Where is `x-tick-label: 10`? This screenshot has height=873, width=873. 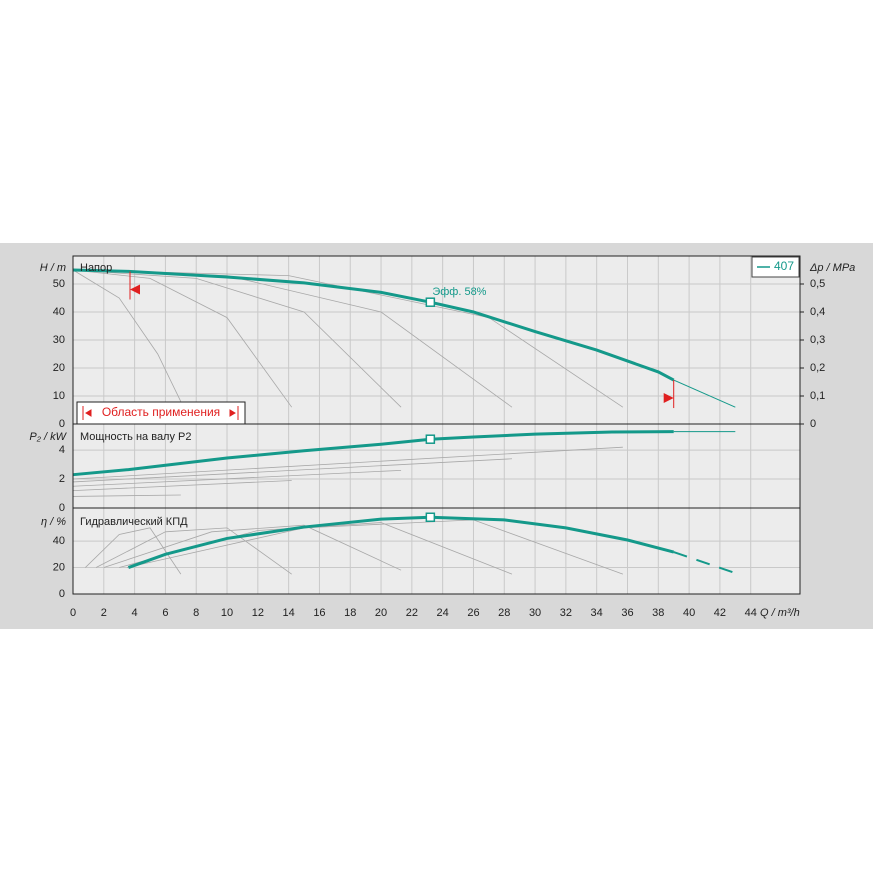 x-tick-label: 10 is located at coordinates (227, 613).